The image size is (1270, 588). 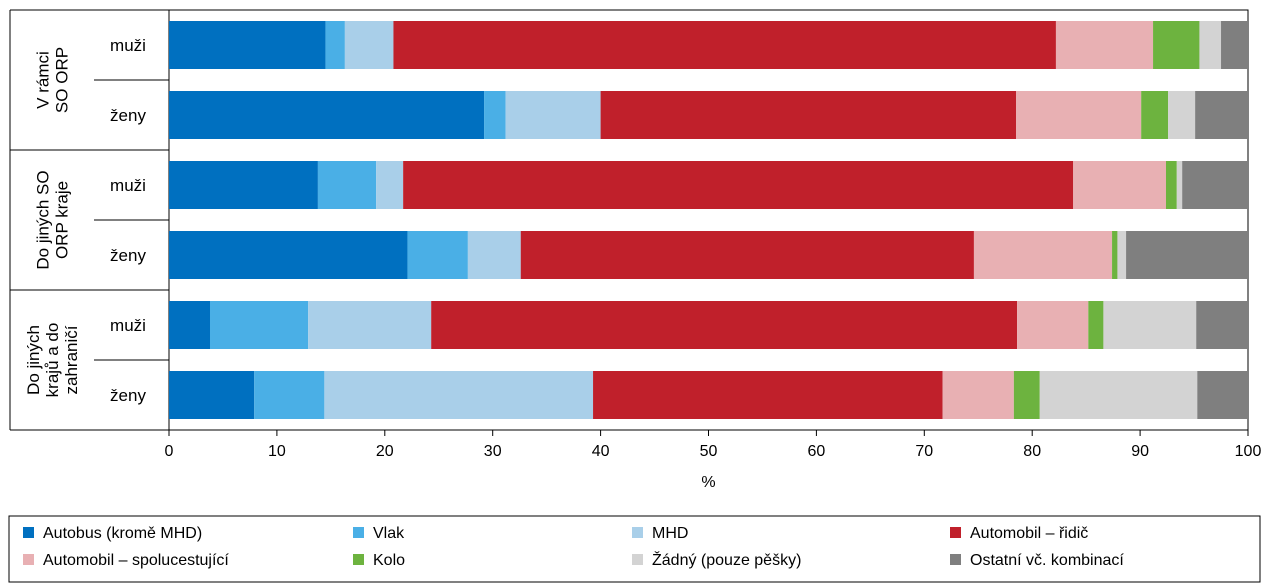 What do you see at coordinates (709, 451) in the screenshot?
I see `x-tick-label: 50` at bounding box center [709, 451].